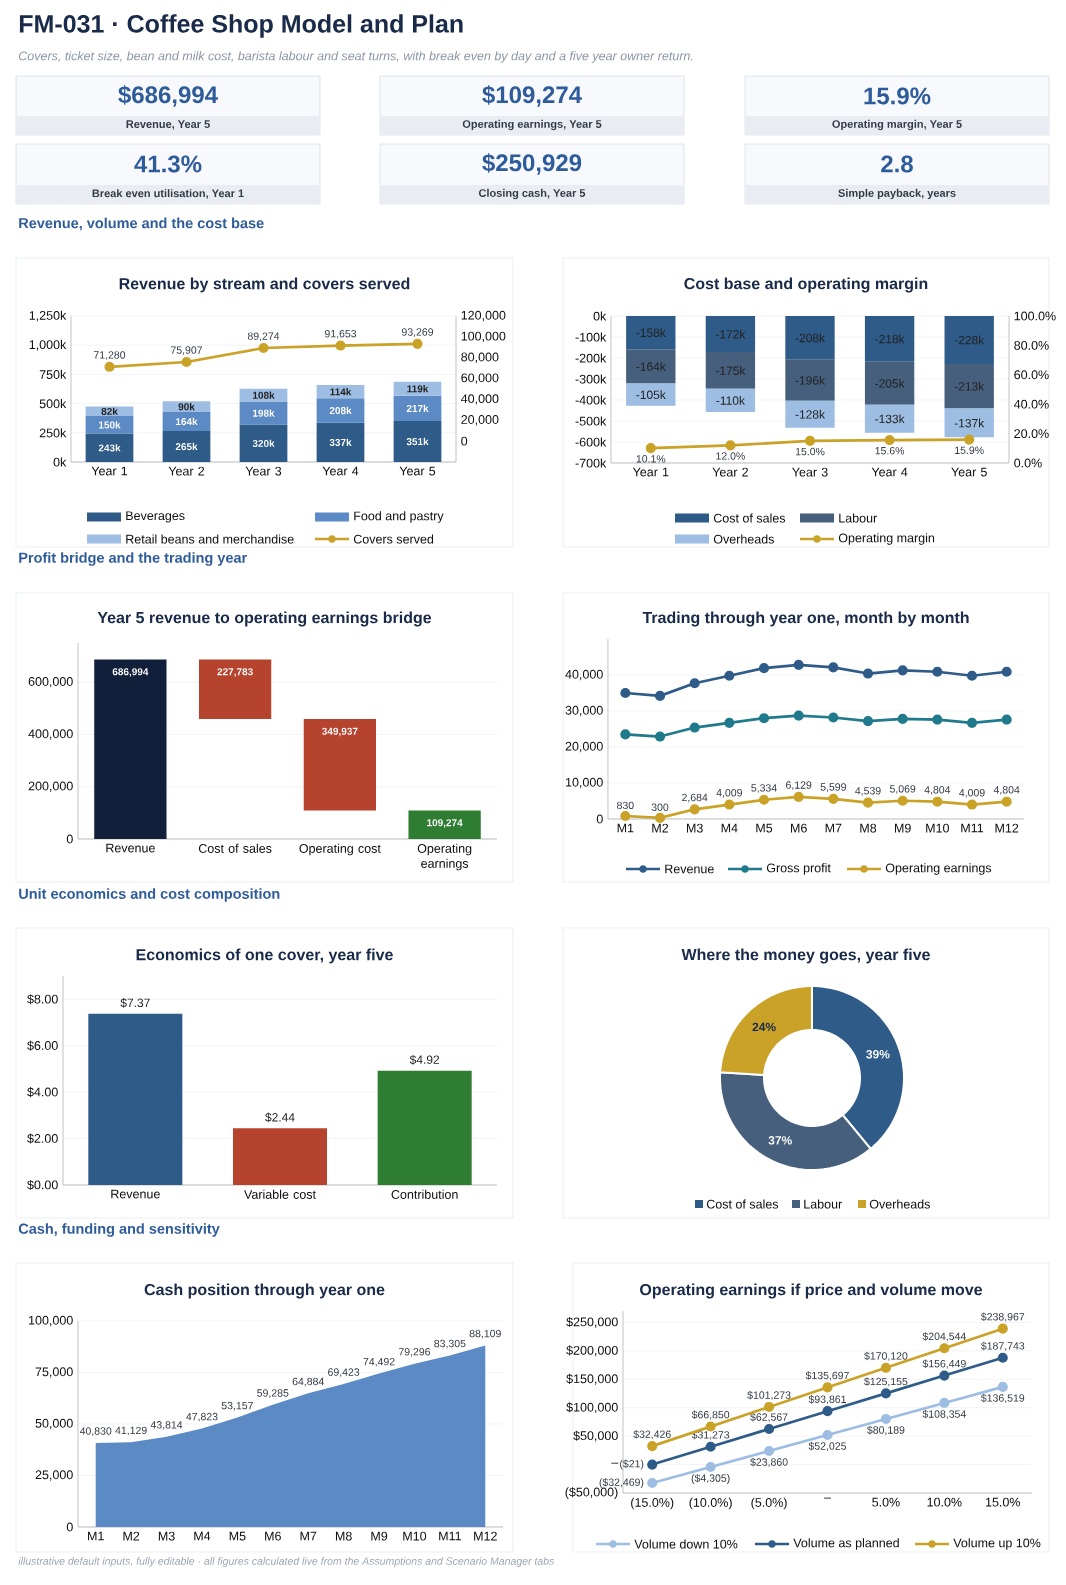 This screenshot has width=1066, height=1585. I want to click on data-label: 90k, so click(186, 406).